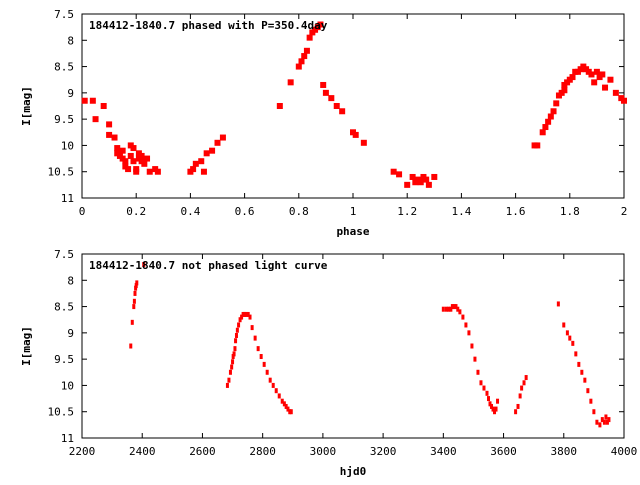 The height and width of the screenshot is (485, 640). Describe the element at coordinates (190, 211) in the screenshot. I see `x-tick-label: 0.4` at that location.